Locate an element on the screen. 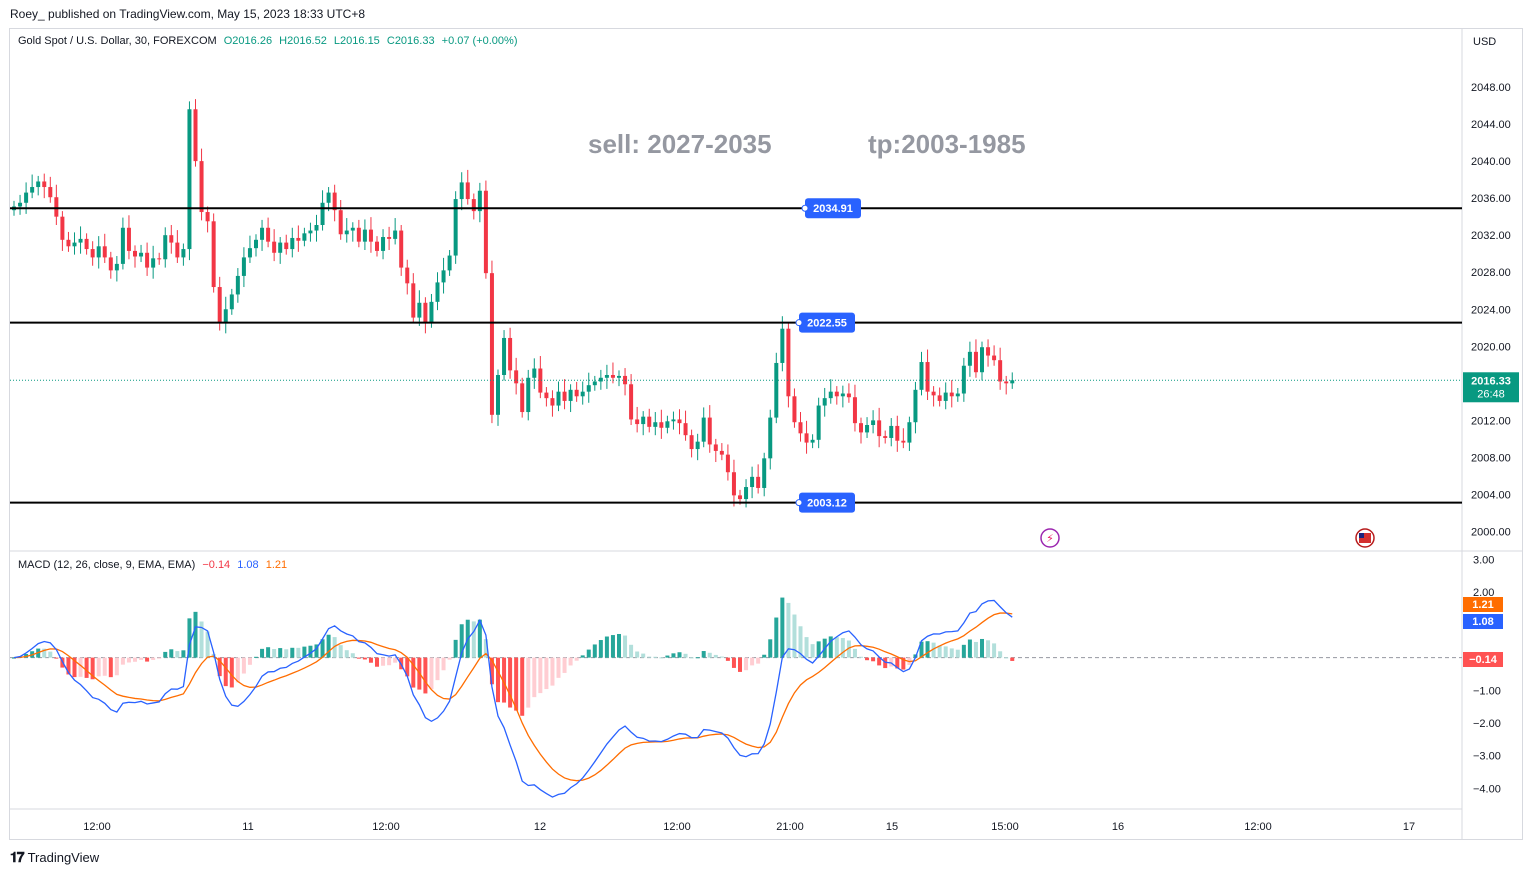  macd-name: MACD (12, 26, close, 9, EMA, EMA) is located at coordinates (107, 565).